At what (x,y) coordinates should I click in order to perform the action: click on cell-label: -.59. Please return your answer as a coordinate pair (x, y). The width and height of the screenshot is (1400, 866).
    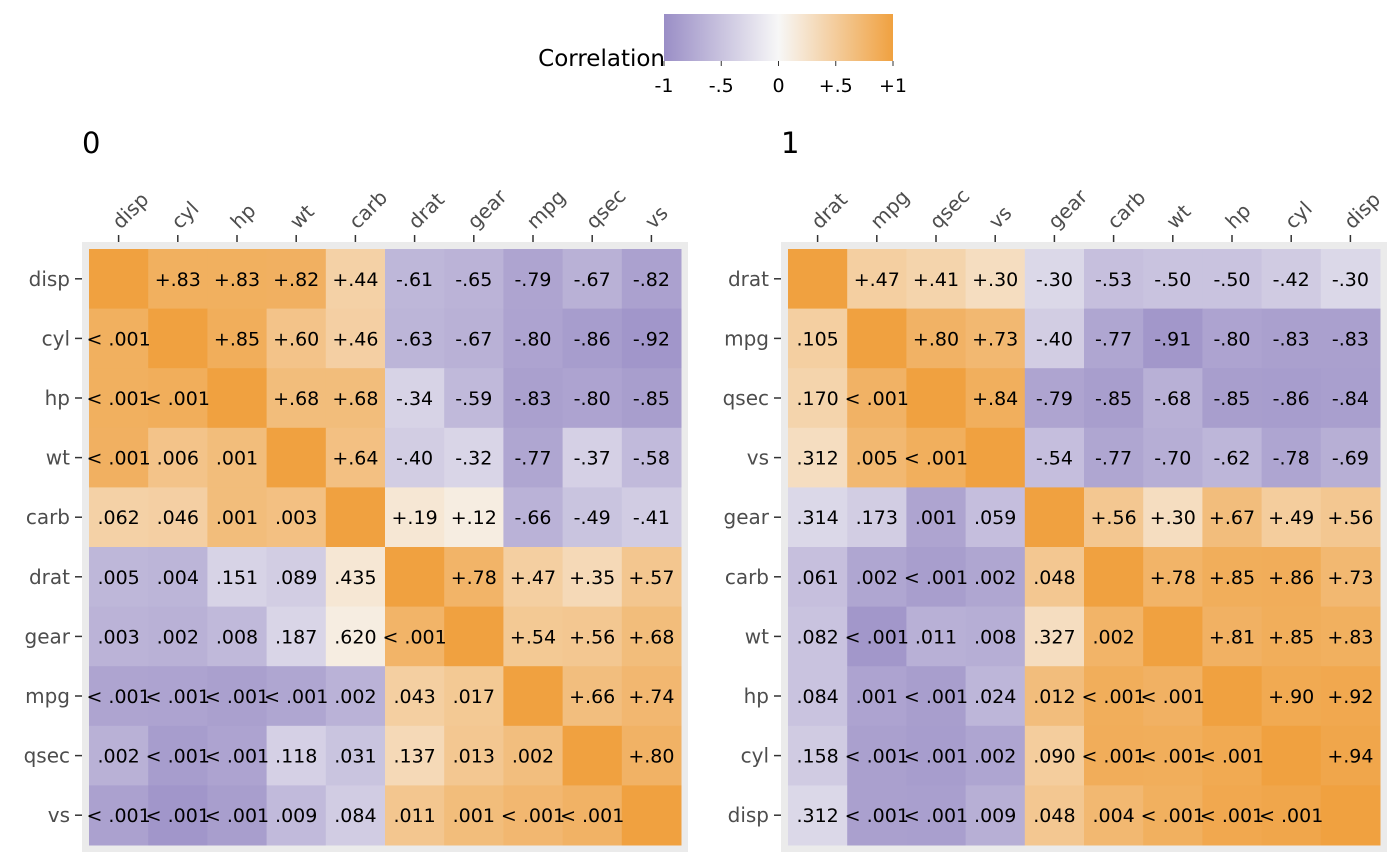
    Looking at the image, I should click on (473, 399).